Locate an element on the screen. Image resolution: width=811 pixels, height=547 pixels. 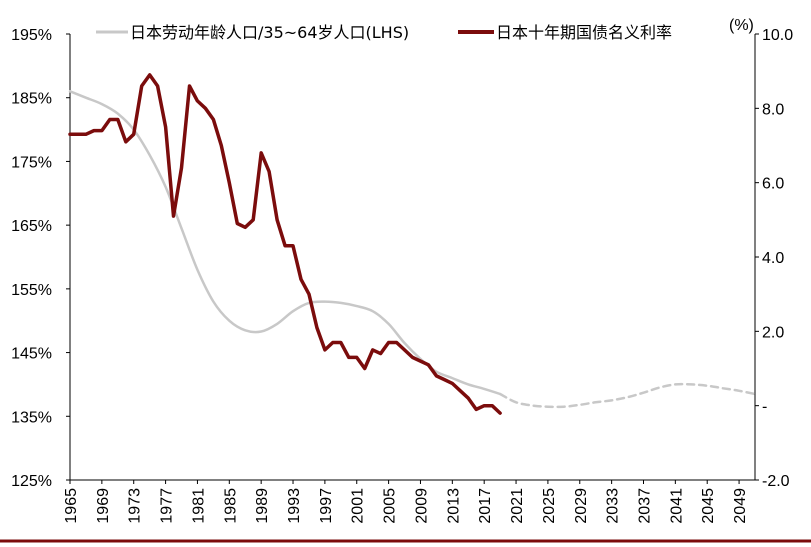
x-tick-label: 1993 is located at coordinates (294, 506).